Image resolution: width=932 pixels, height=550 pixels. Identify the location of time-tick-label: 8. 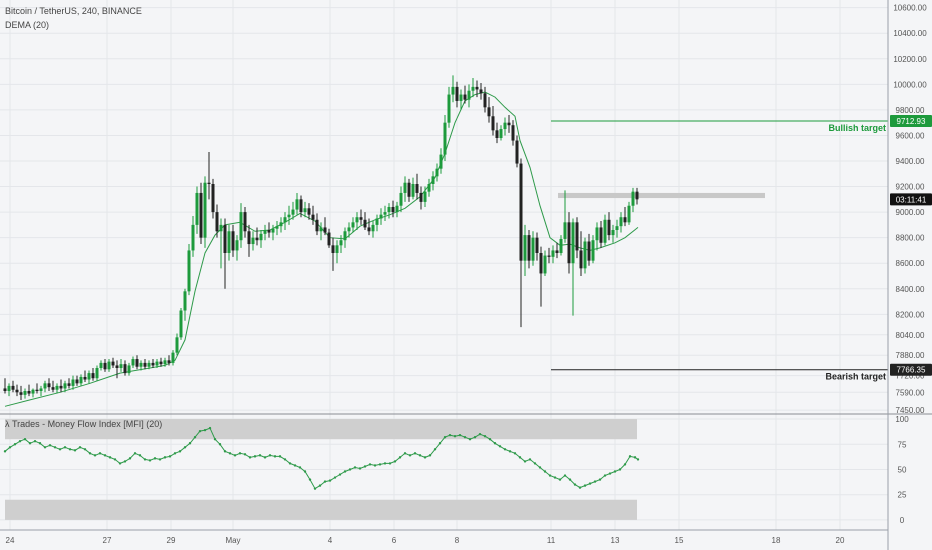
(457, 540).